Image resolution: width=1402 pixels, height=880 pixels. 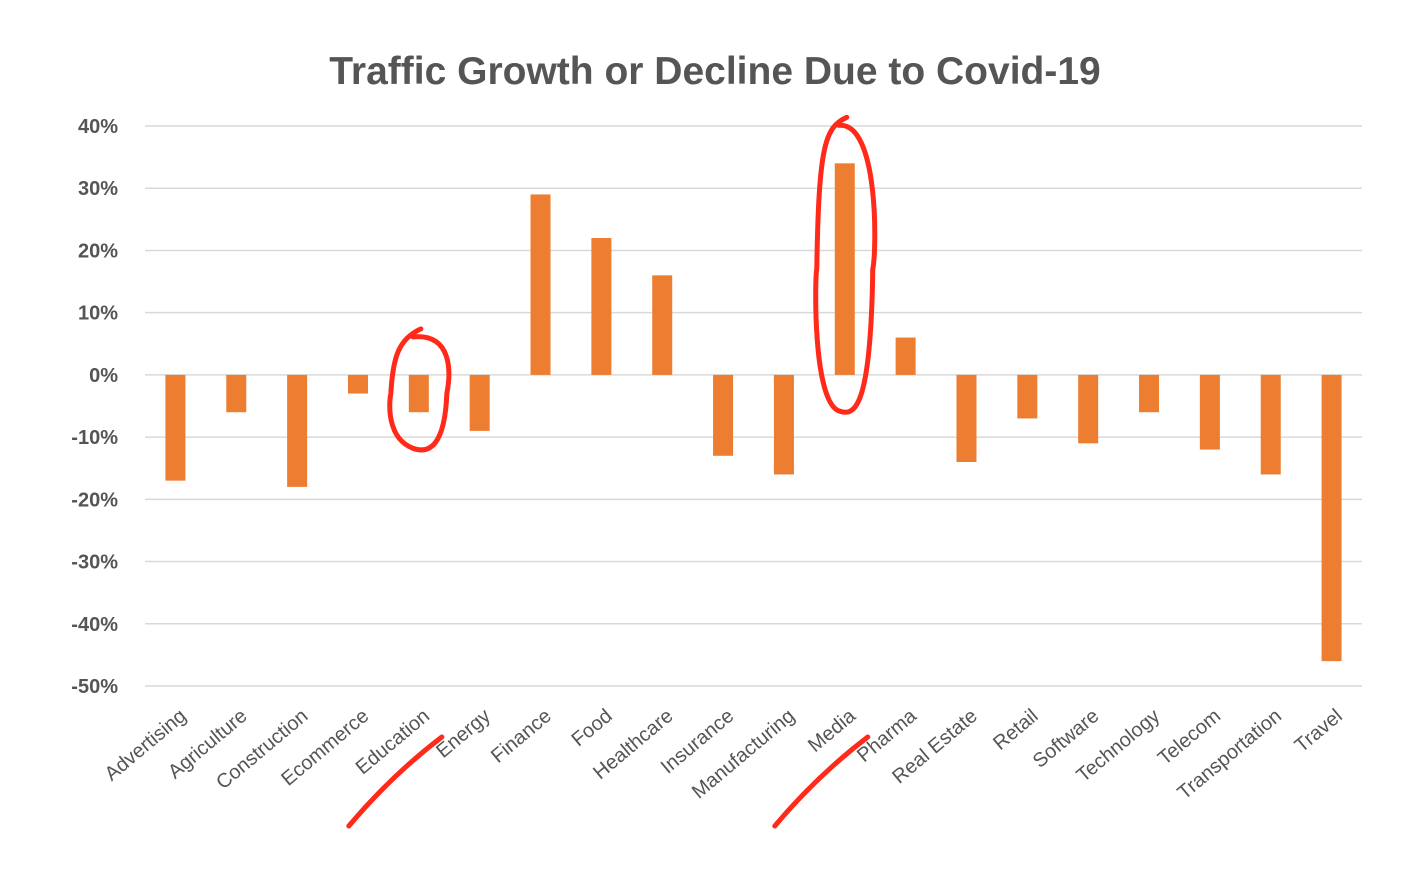 I want to click on bar-advertising, so click(x=175, y=427).